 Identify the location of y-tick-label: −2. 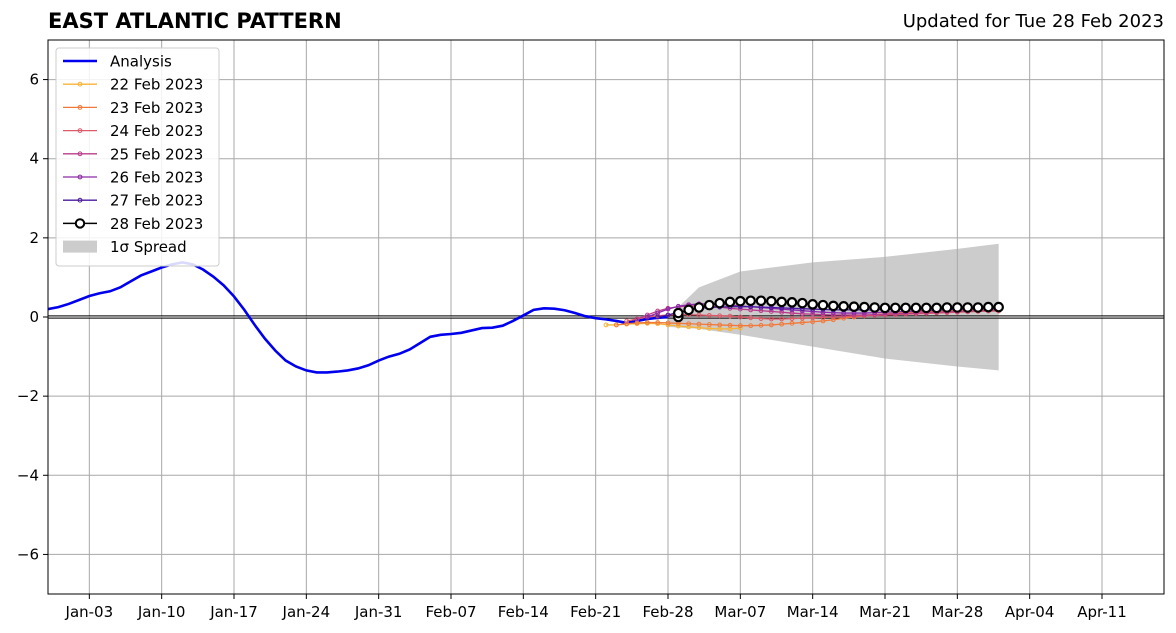
(28, 396).